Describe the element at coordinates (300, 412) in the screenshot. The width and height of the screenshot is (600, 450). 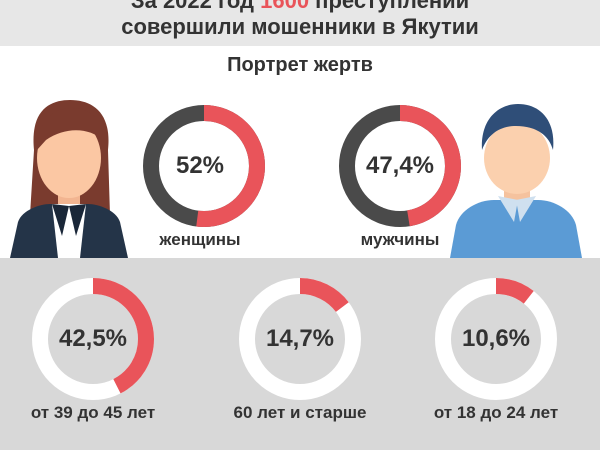
I see `age-60-plus-label: 60 лет и старше` at that location.